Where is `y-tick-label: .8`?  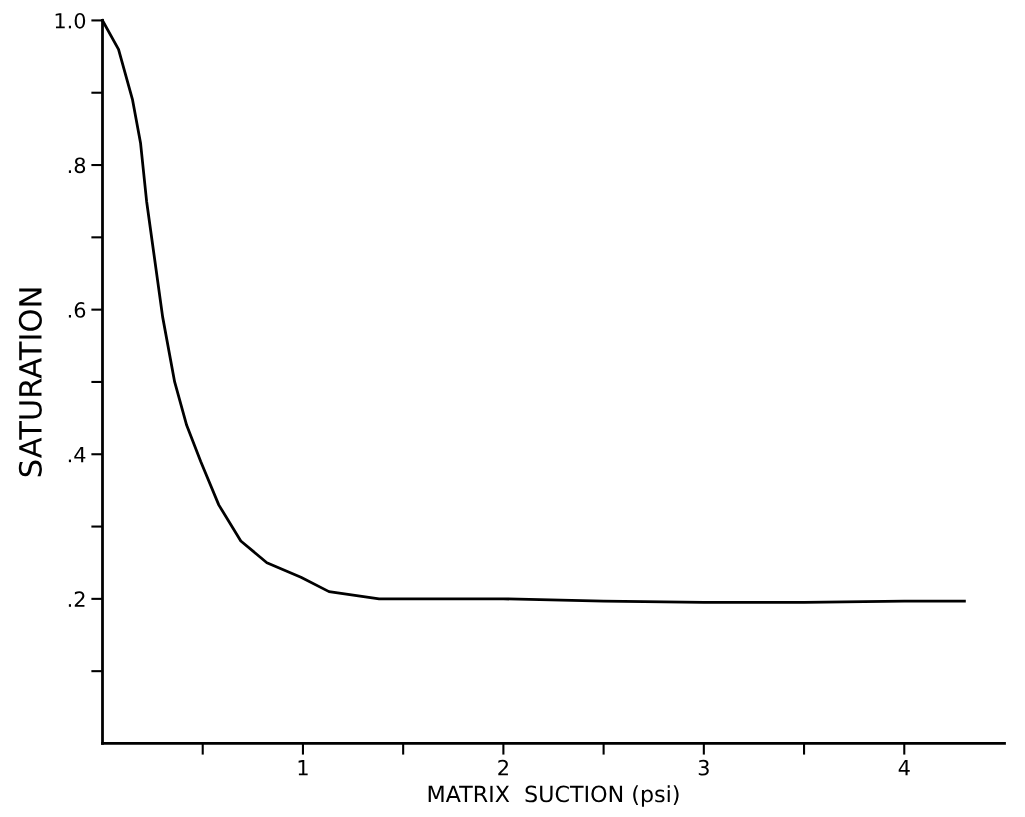 y-tick-label: .8 is located at coordinates (77, 165).